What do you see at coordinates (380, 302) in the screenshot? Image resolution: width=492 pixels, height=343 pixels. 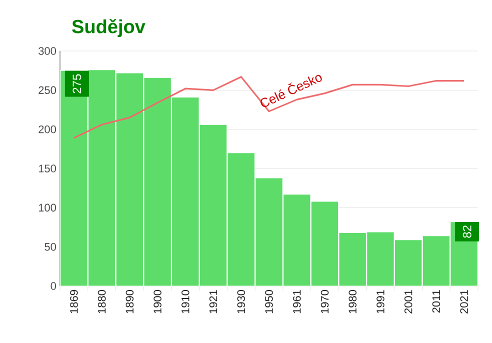 I see `x-tick-label: 1991` at bounding box center [380, 302].